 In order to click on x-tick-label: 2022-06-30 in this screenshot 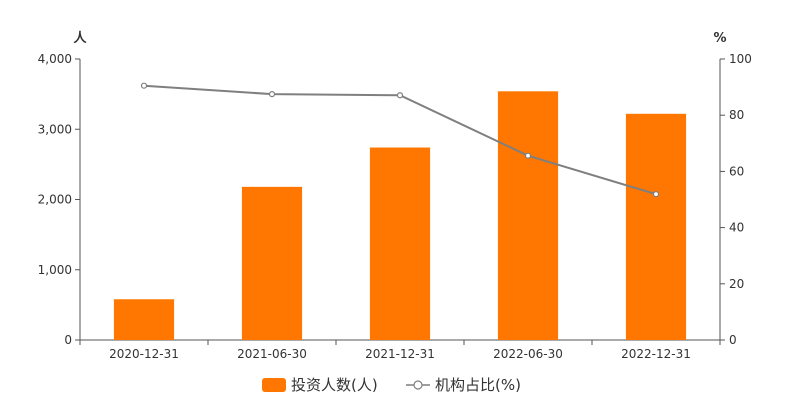, I will do `click(528, 354)`.